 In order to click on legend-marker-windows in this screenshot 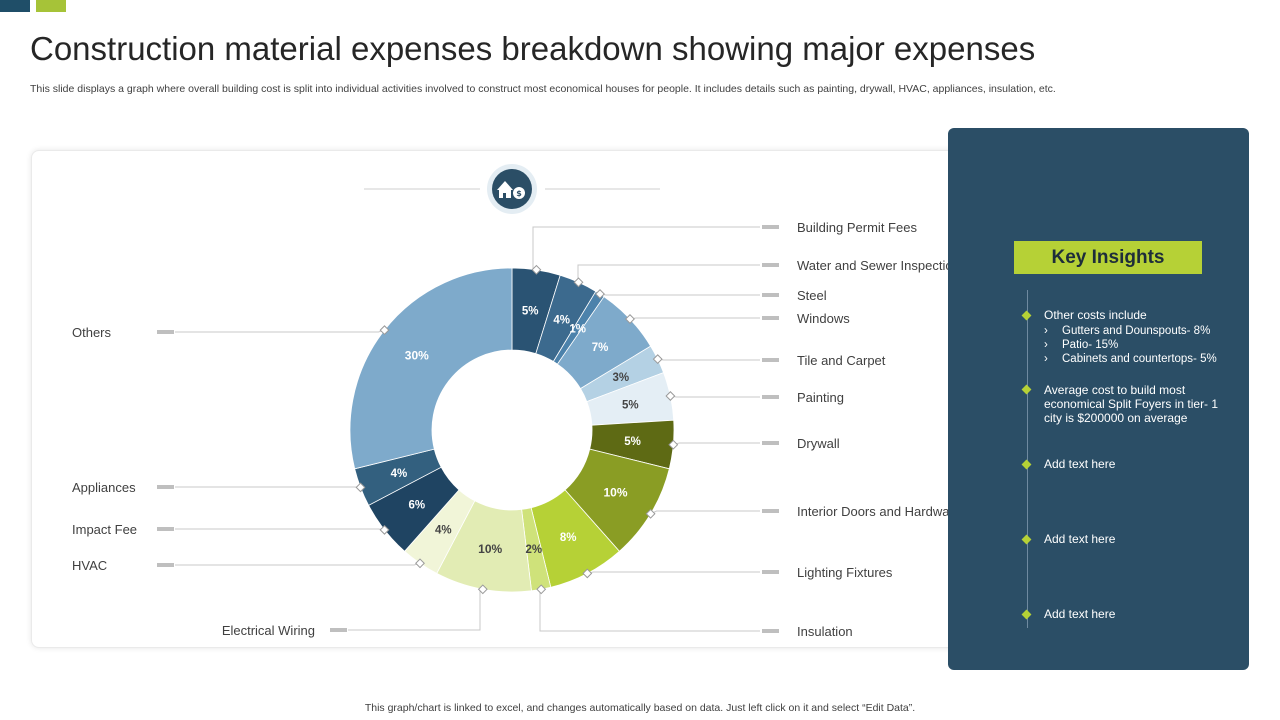, I will do `click(770, 318)`.